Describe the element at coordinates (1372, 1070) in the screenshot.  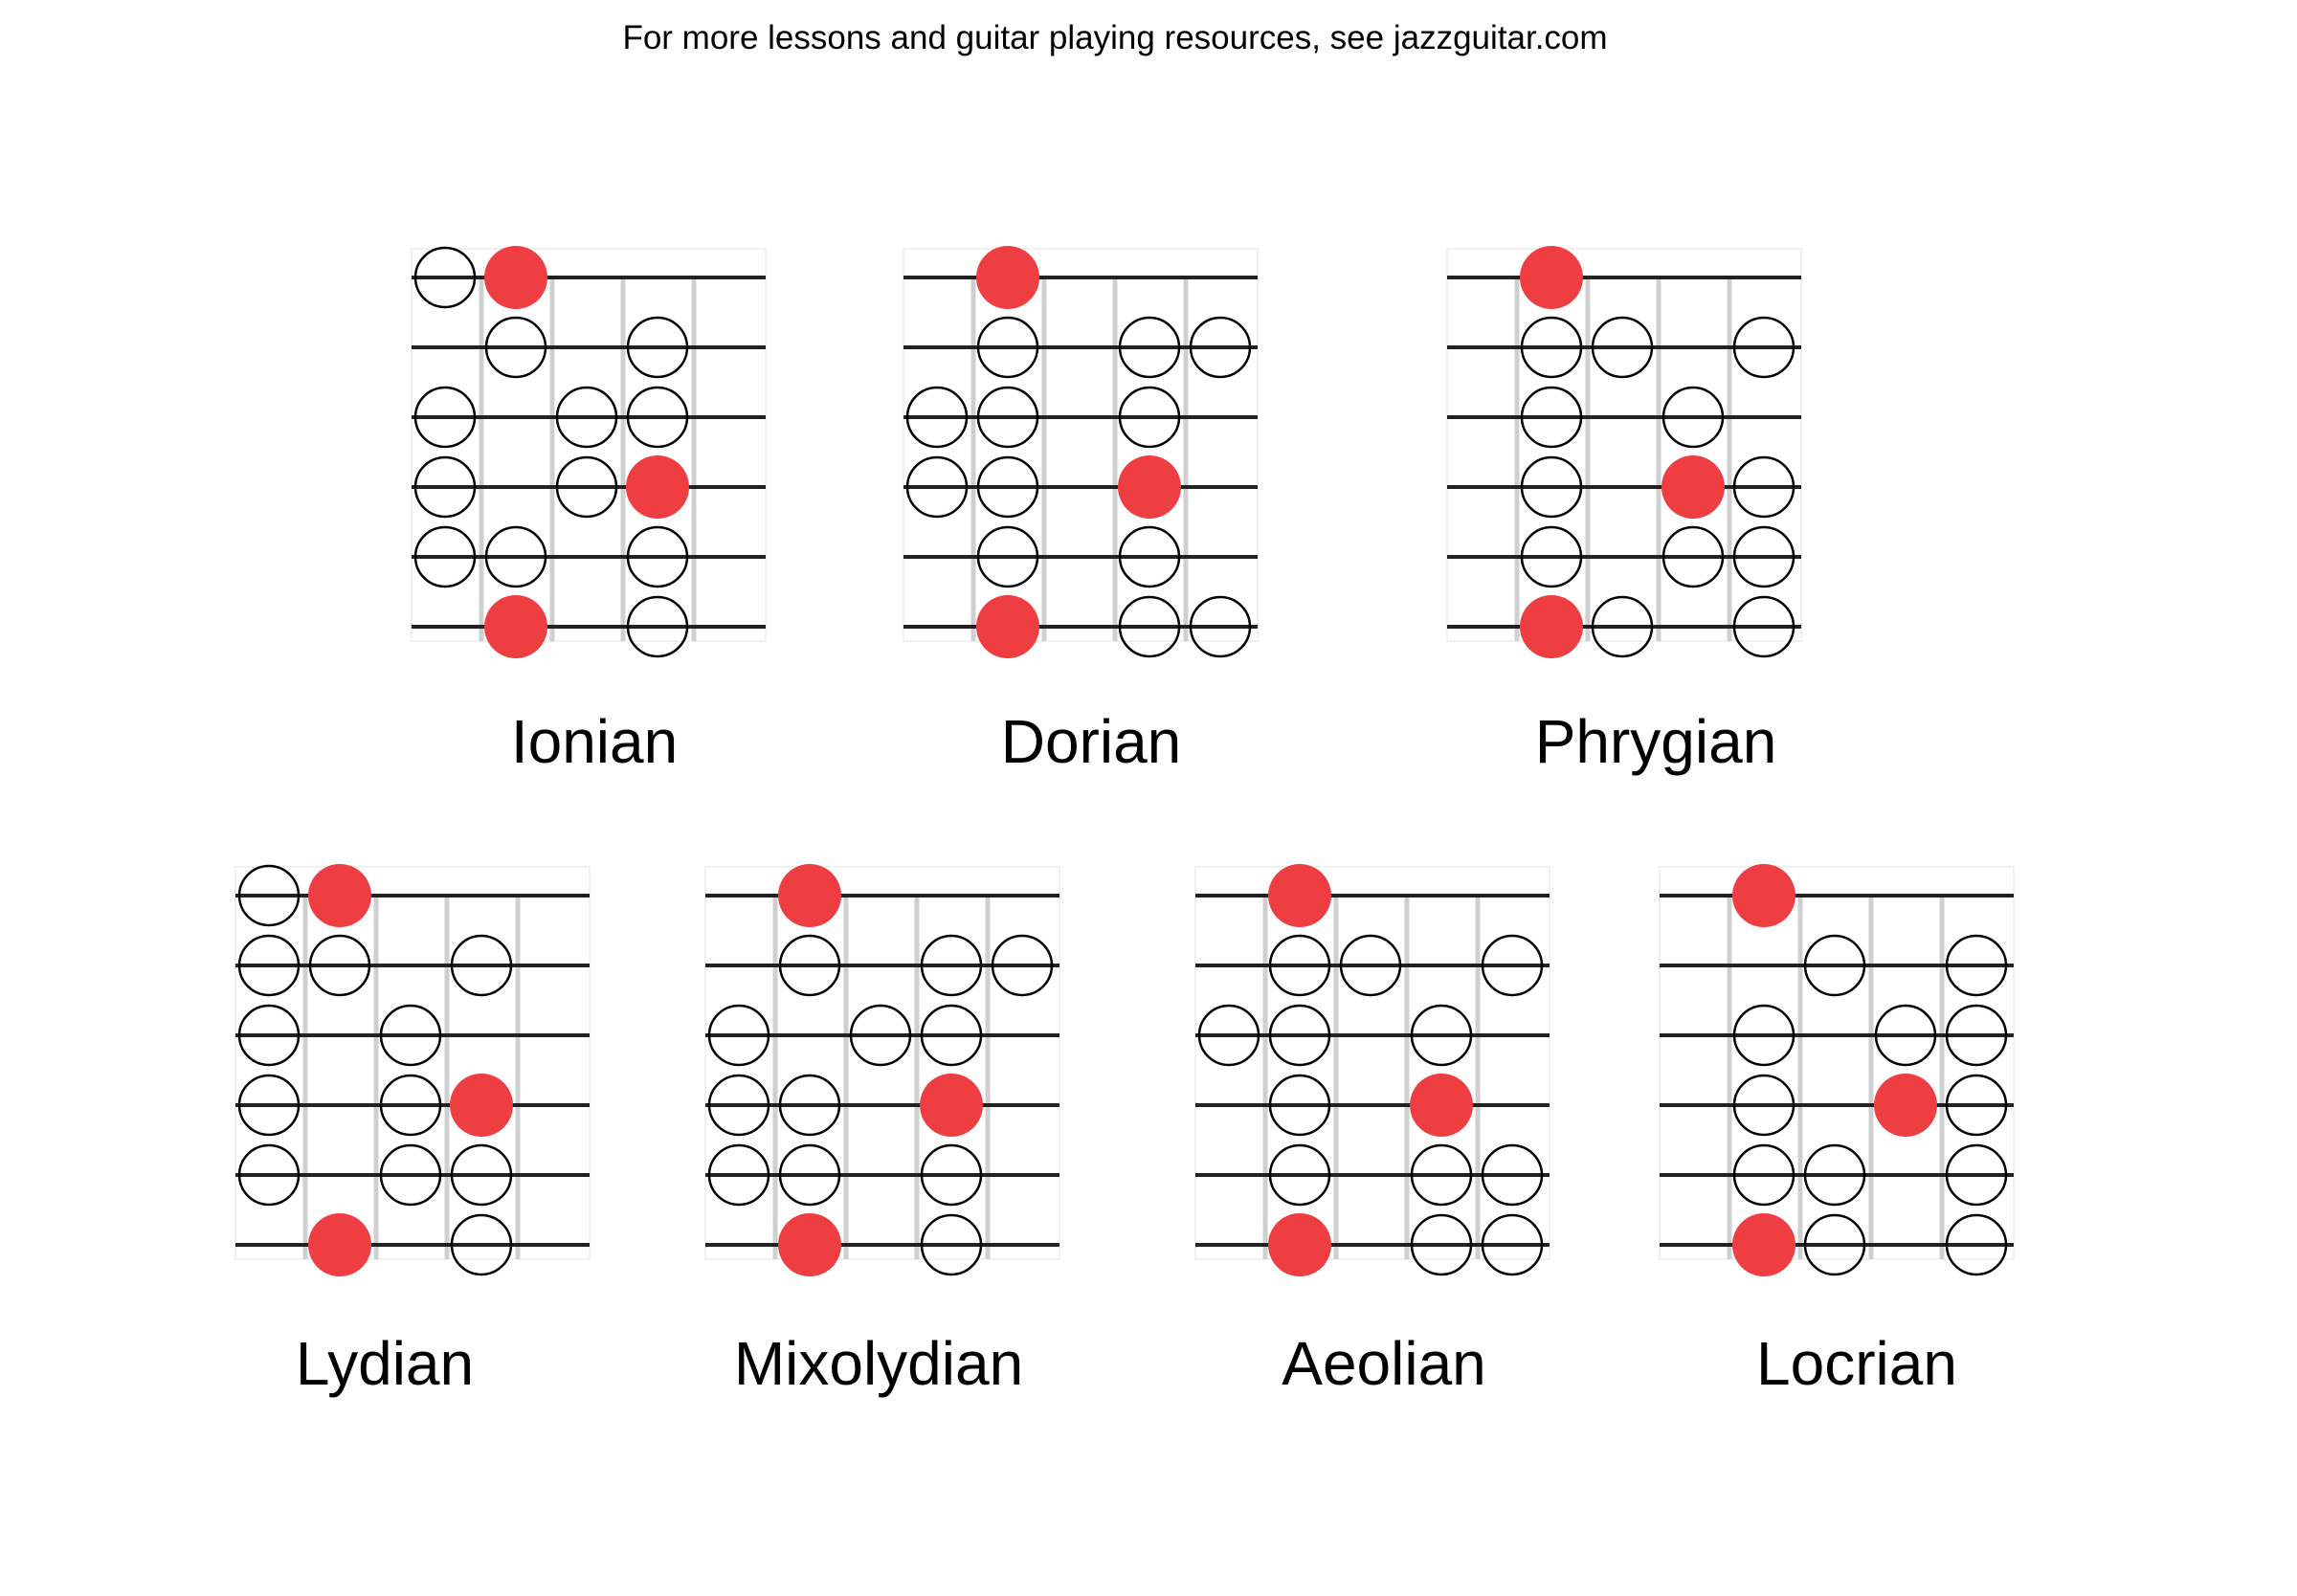
I see `fretboard-aeolian` at that location.